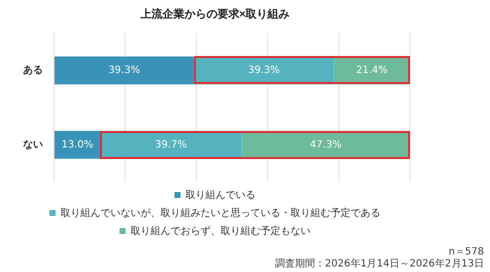 This screenshot has width=490, height=272. What do you see at coordinates (220, 230) in the screenshot?
I see `legend-label: 取り組んでおらず、取り組む予定もない` at bounding box center [220, 230].